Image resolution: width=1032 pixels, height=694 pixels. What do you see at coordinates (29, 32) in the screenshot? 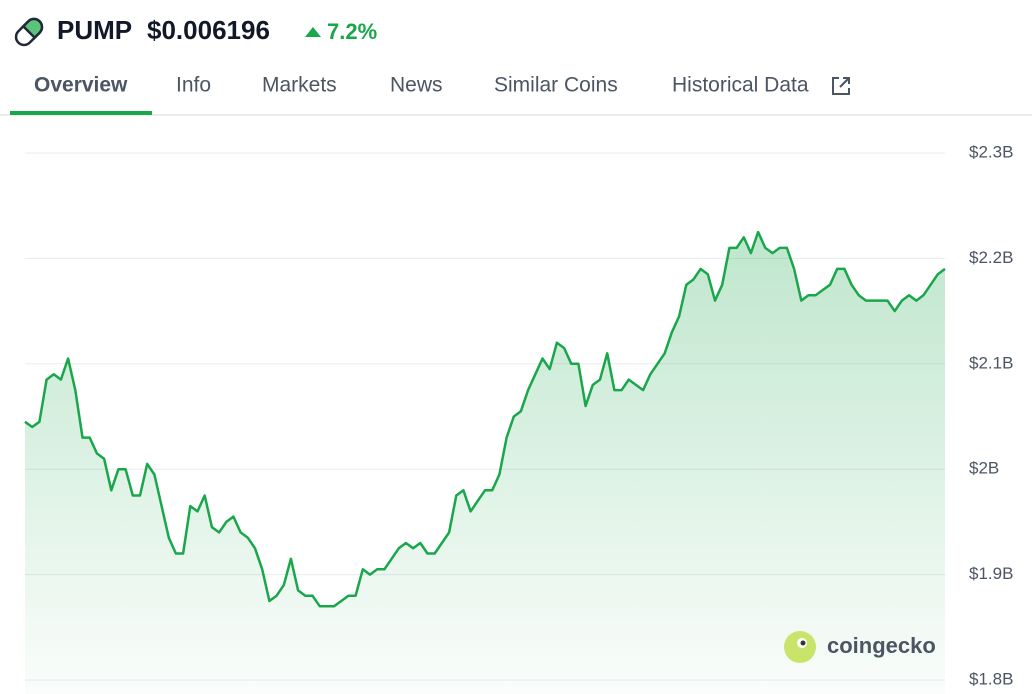
I see `coin-icon` at bounding box center [29, 32].